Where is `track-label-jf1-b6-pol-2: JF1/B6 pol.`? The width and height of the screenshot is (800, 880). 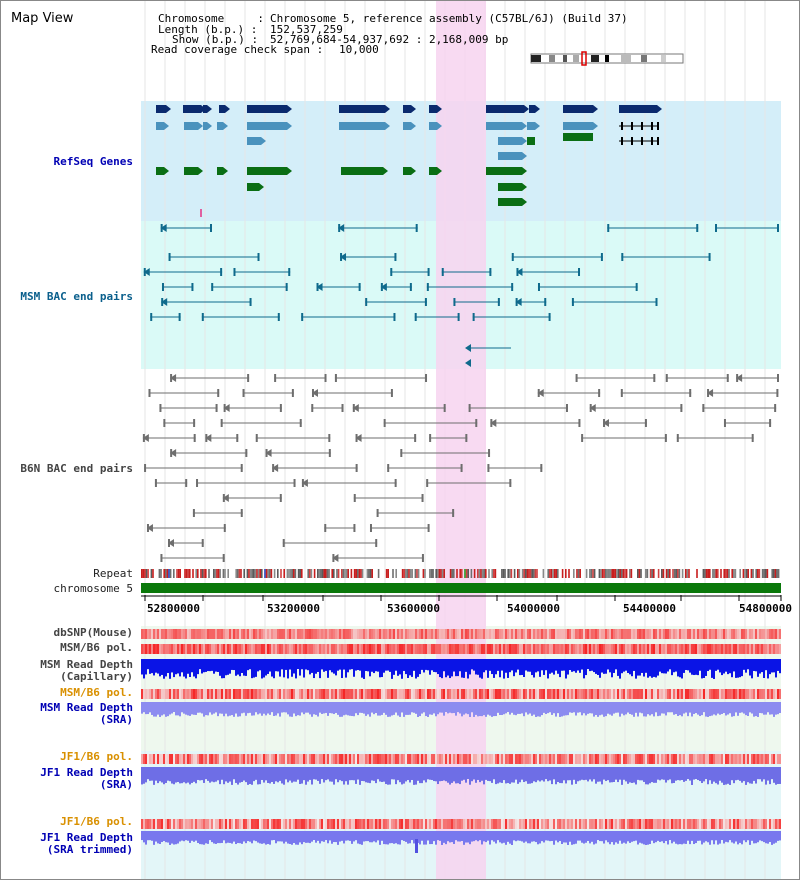 track-label-jf1-b6-pol-2: JF1/B6 pol. is located at coordinates (96, 821).